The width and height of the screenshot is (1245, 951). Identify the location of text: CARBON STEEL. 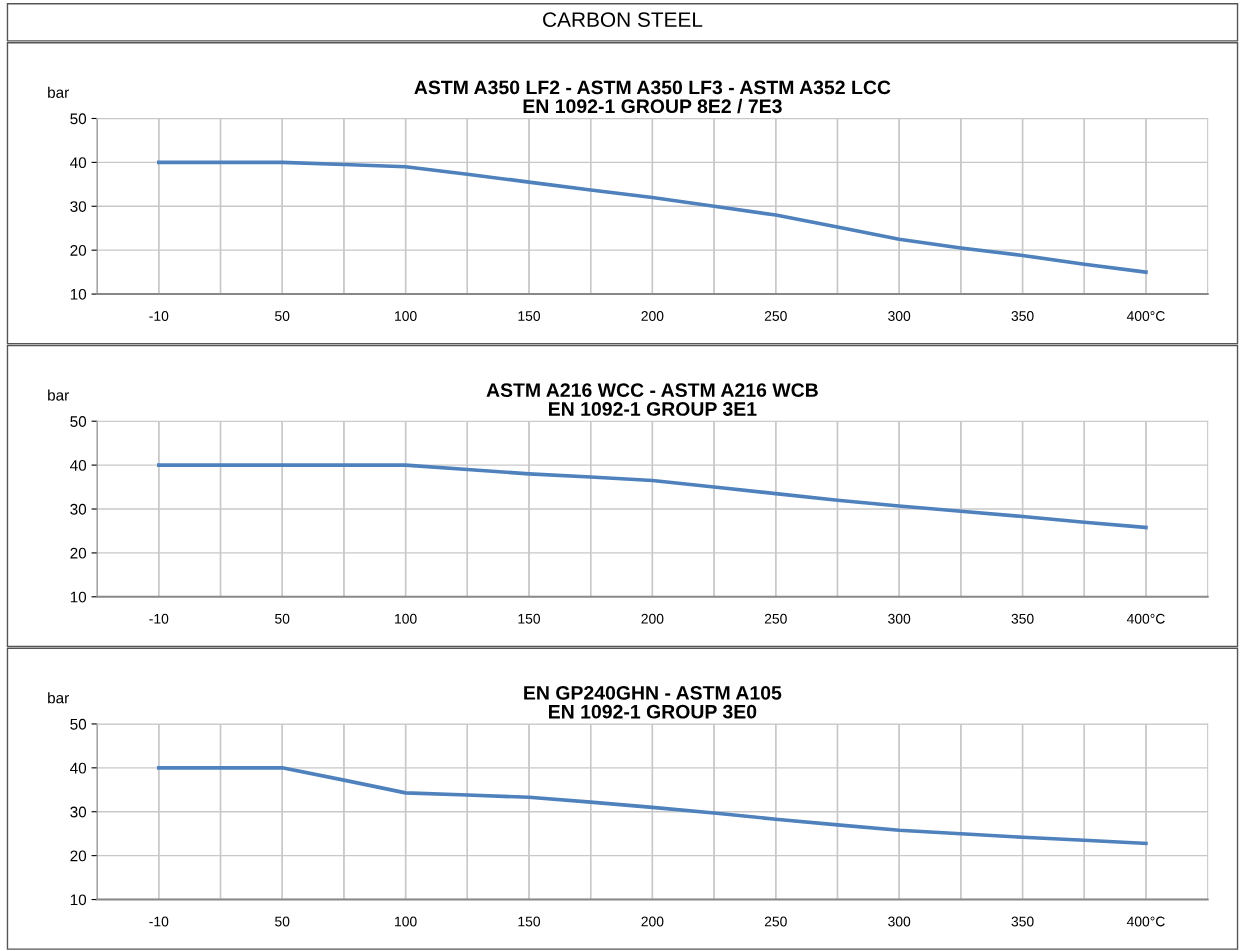
(623, 19).